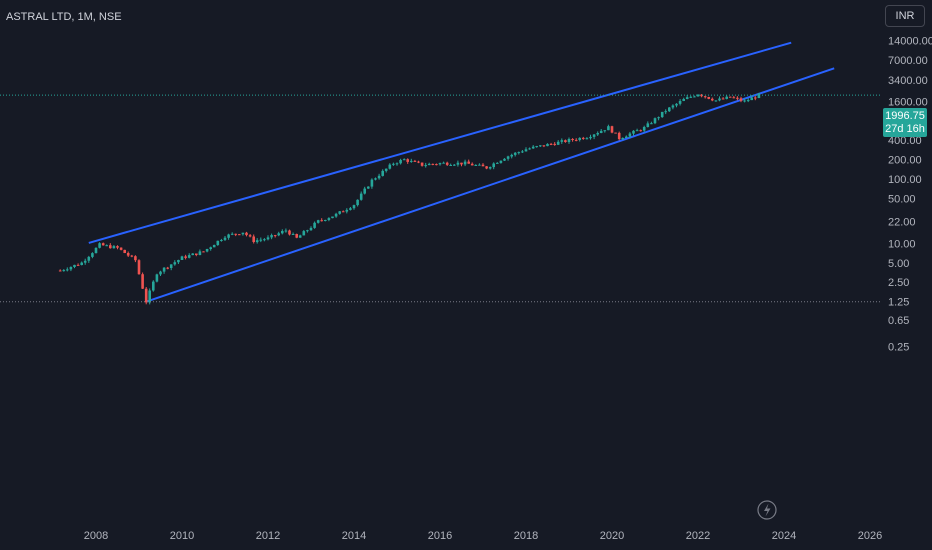 This screenshot has width=932, height=550. I want to click on x-tick-label: 2016, so click(440, 536).